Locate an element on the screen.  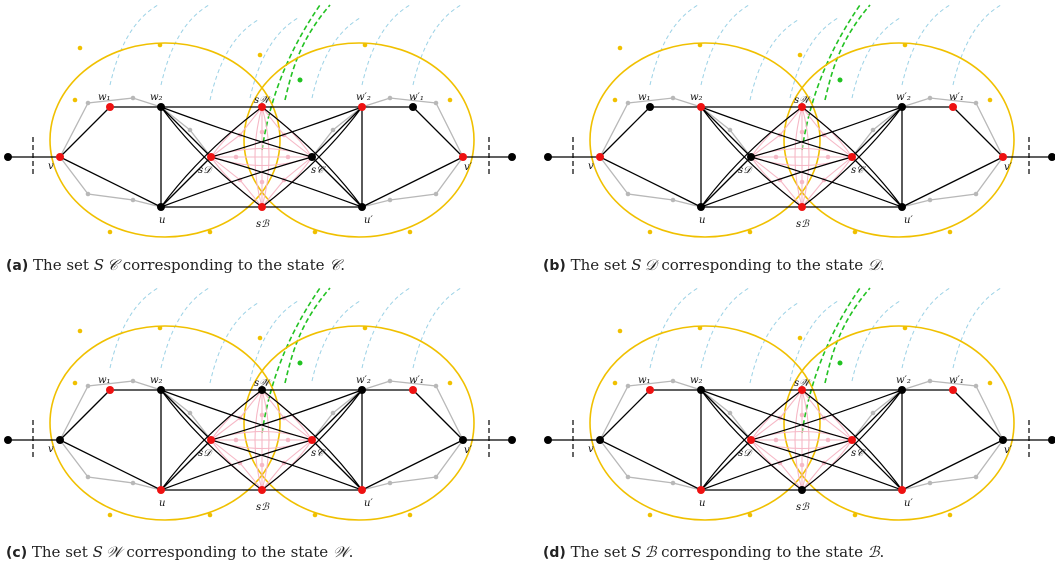
label-w1: w₁ is located at coordinates (644, 380).